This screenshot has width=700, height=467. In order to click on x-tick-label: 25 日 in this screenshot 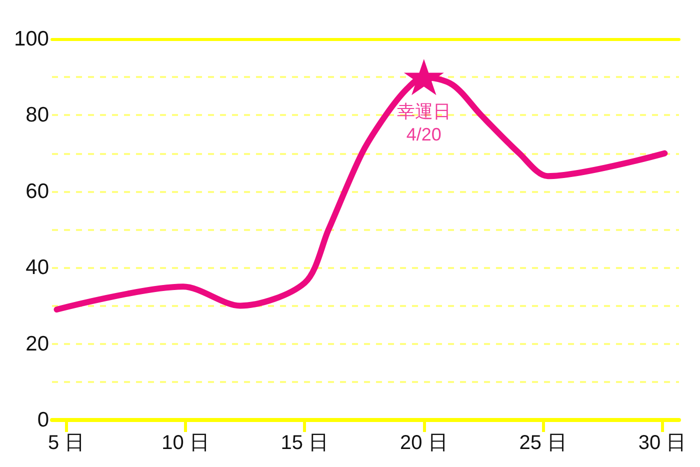, I will do `click(543, 443)`.